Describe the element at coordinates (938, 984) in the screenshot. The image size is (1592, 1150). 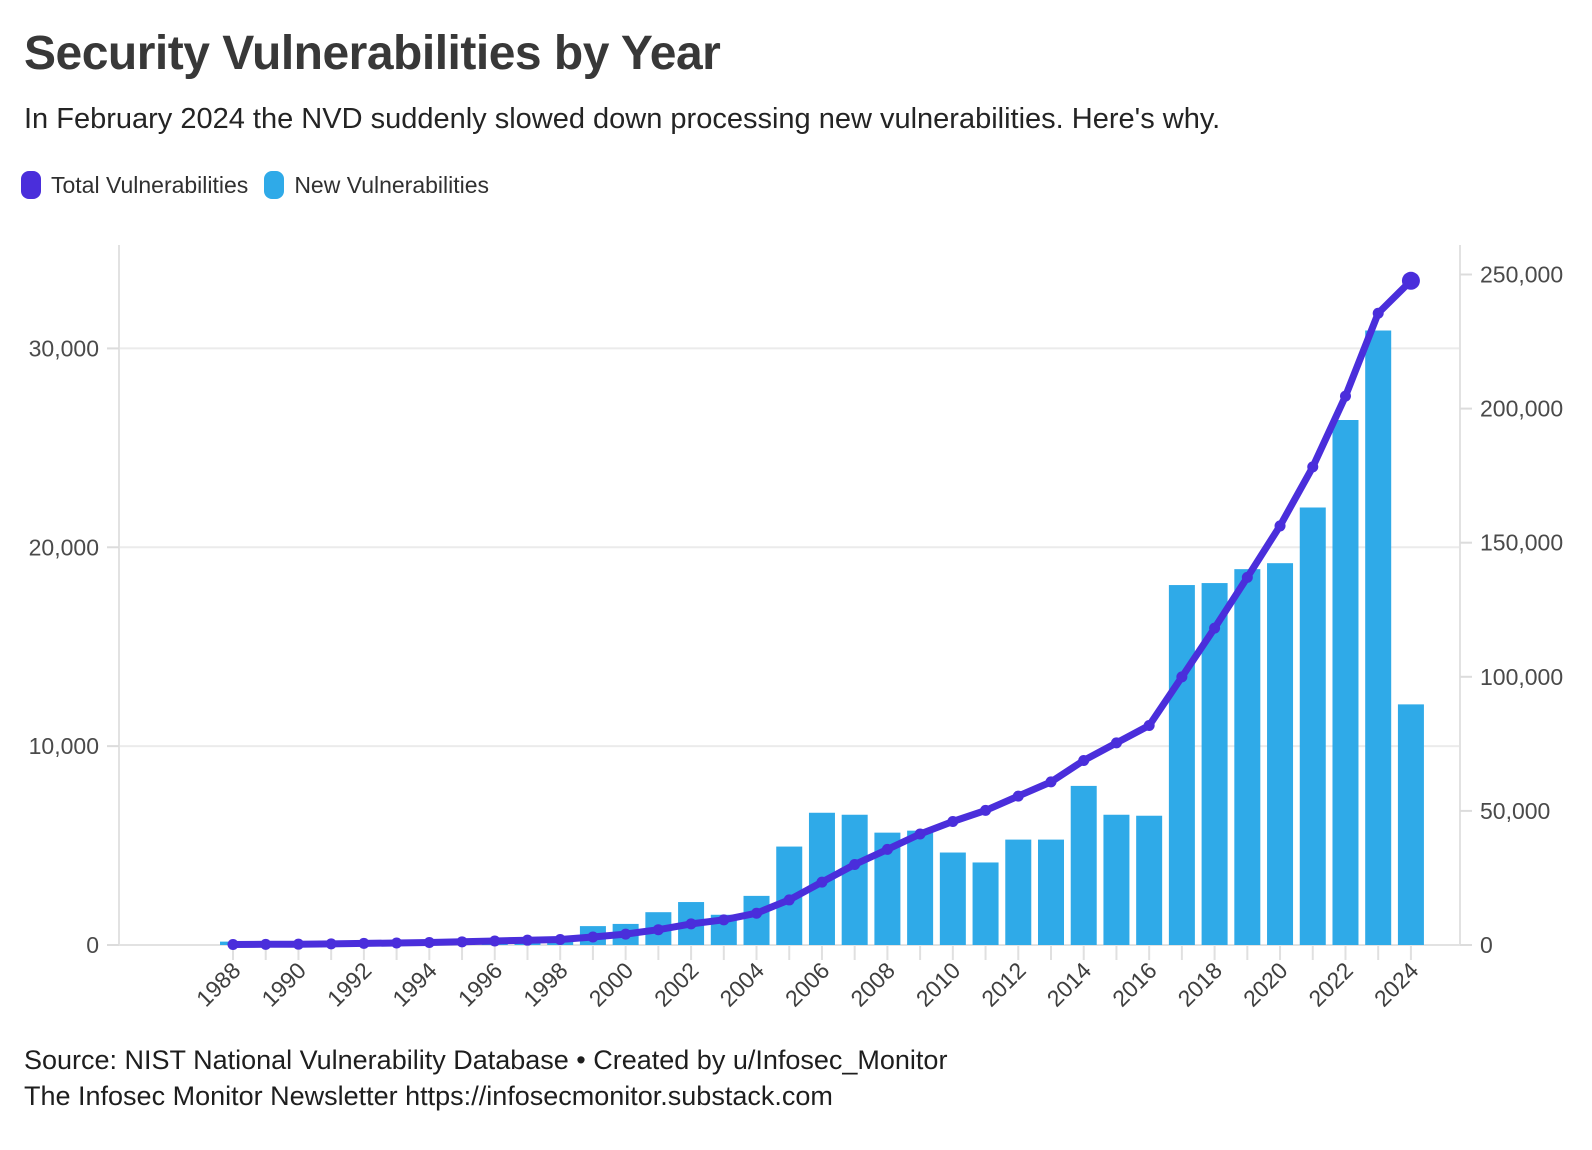
I see `x-axis-label: 2010` at that location.